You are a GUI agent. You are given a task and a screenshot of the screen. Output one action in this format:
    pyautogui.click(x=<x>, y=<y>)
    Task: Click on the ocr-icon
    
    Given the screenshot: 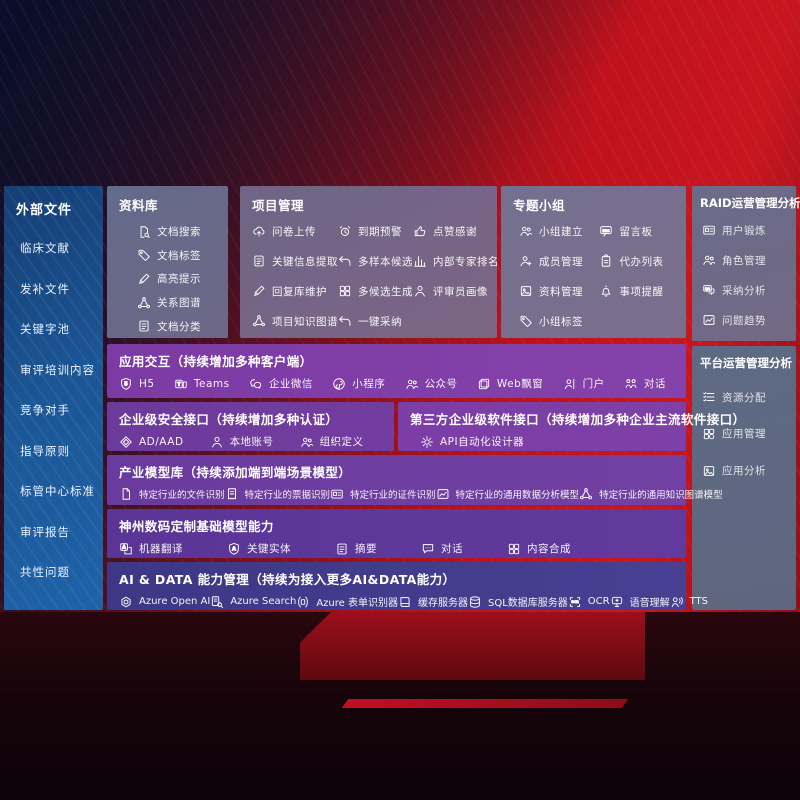 What is the action you would take?
    pyautogui.click(x=575, y=602)
    